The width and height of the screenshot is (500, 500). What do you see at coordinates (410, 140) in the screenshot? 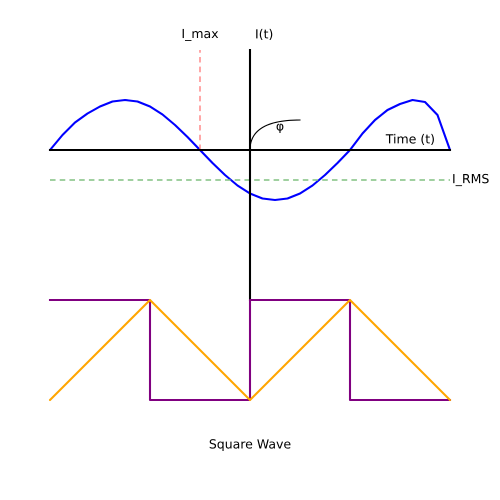
I see `x-axis-title: Time (t)` at bounding box center [410, 140].